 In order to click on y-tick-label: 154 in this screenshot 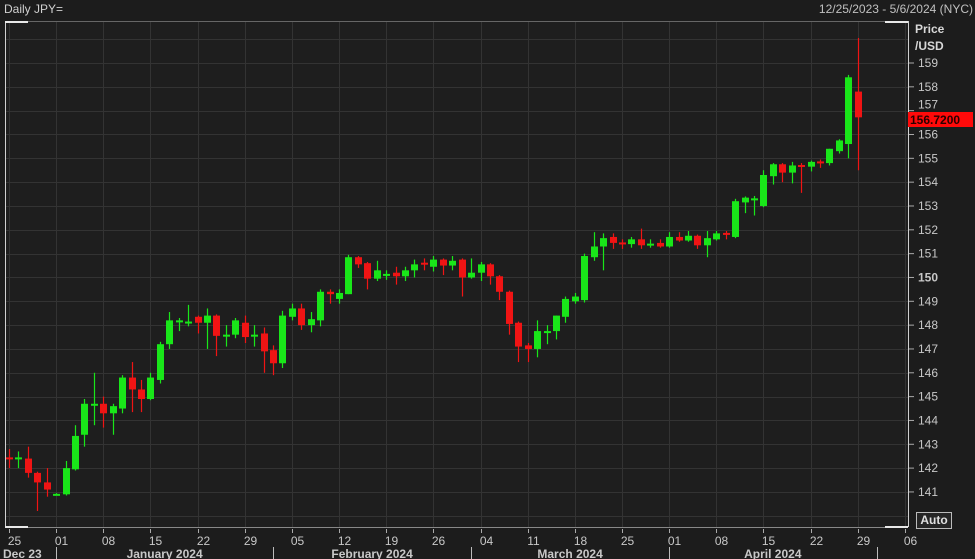, I will do `click(928, 182)`.